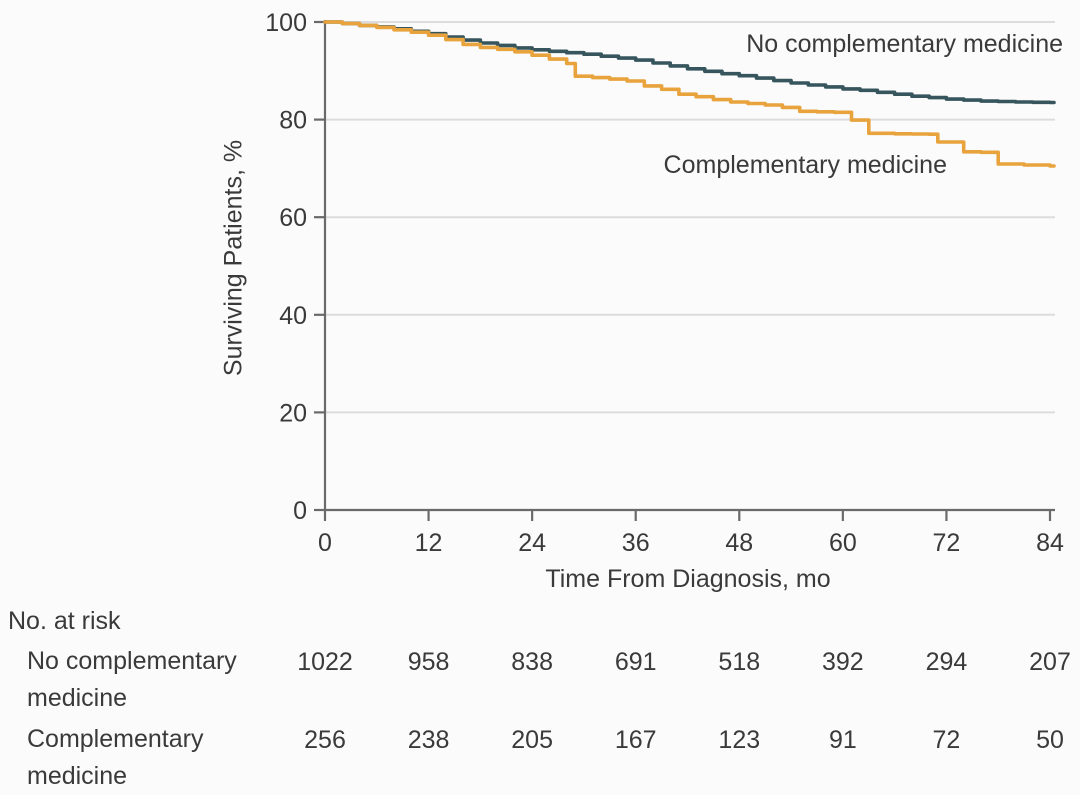  I want to click on x-tick-label: 84, so click(1050, 543).